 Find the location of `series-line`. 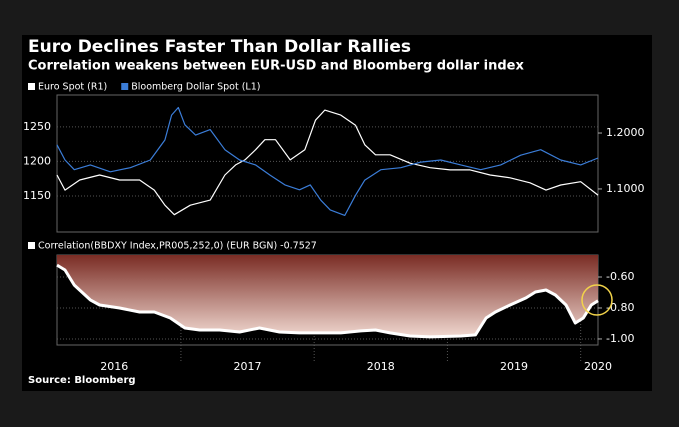

series-line is located at coordinates (327, 301).